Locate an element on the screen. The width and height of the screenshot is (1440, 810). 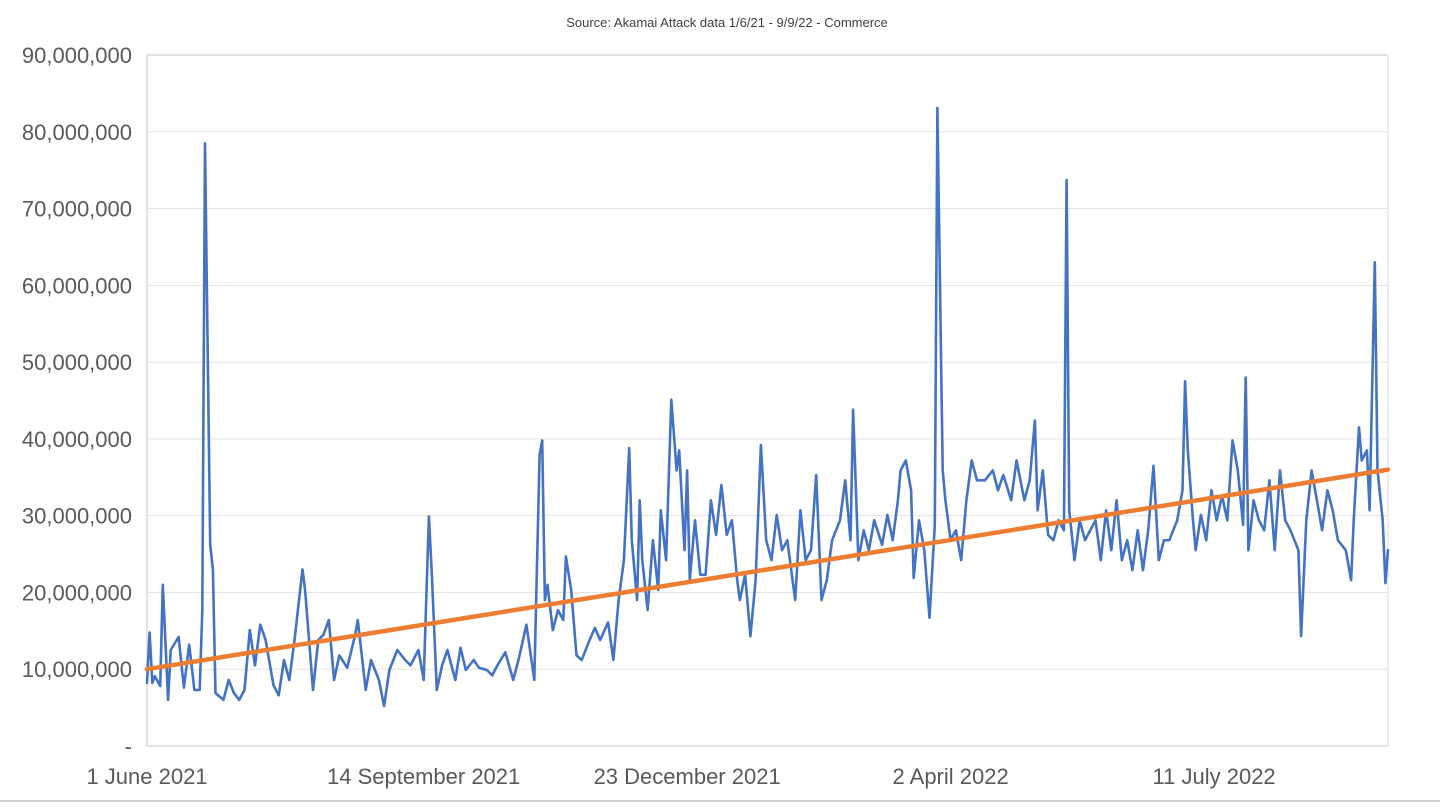
x-tick-label: 14 September 2021 is located at coordinates (423, 776).